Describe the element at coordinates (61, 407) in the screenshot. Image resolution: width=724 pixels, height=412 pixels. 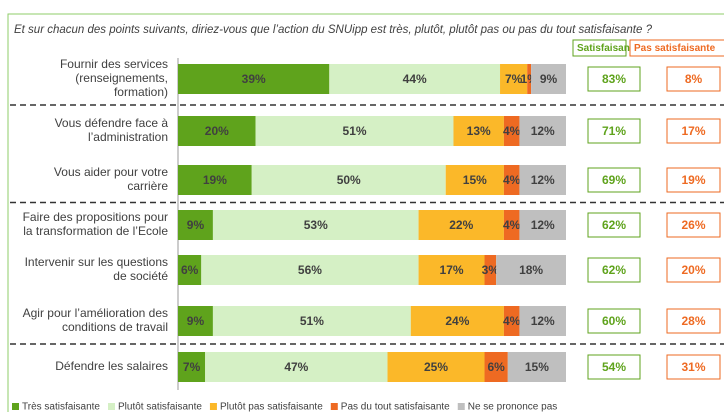
I see `legend-label: Très satisfaisante` at that location.